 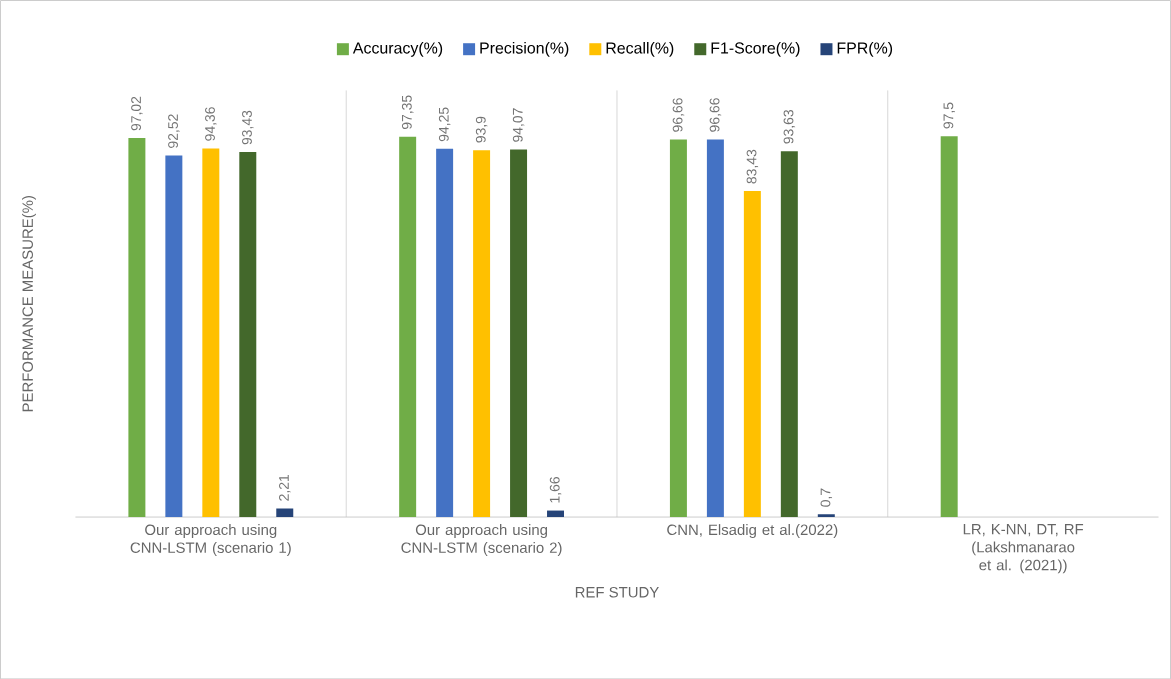 I want to click on data-label: 97,02, so click(x=137, y=113).